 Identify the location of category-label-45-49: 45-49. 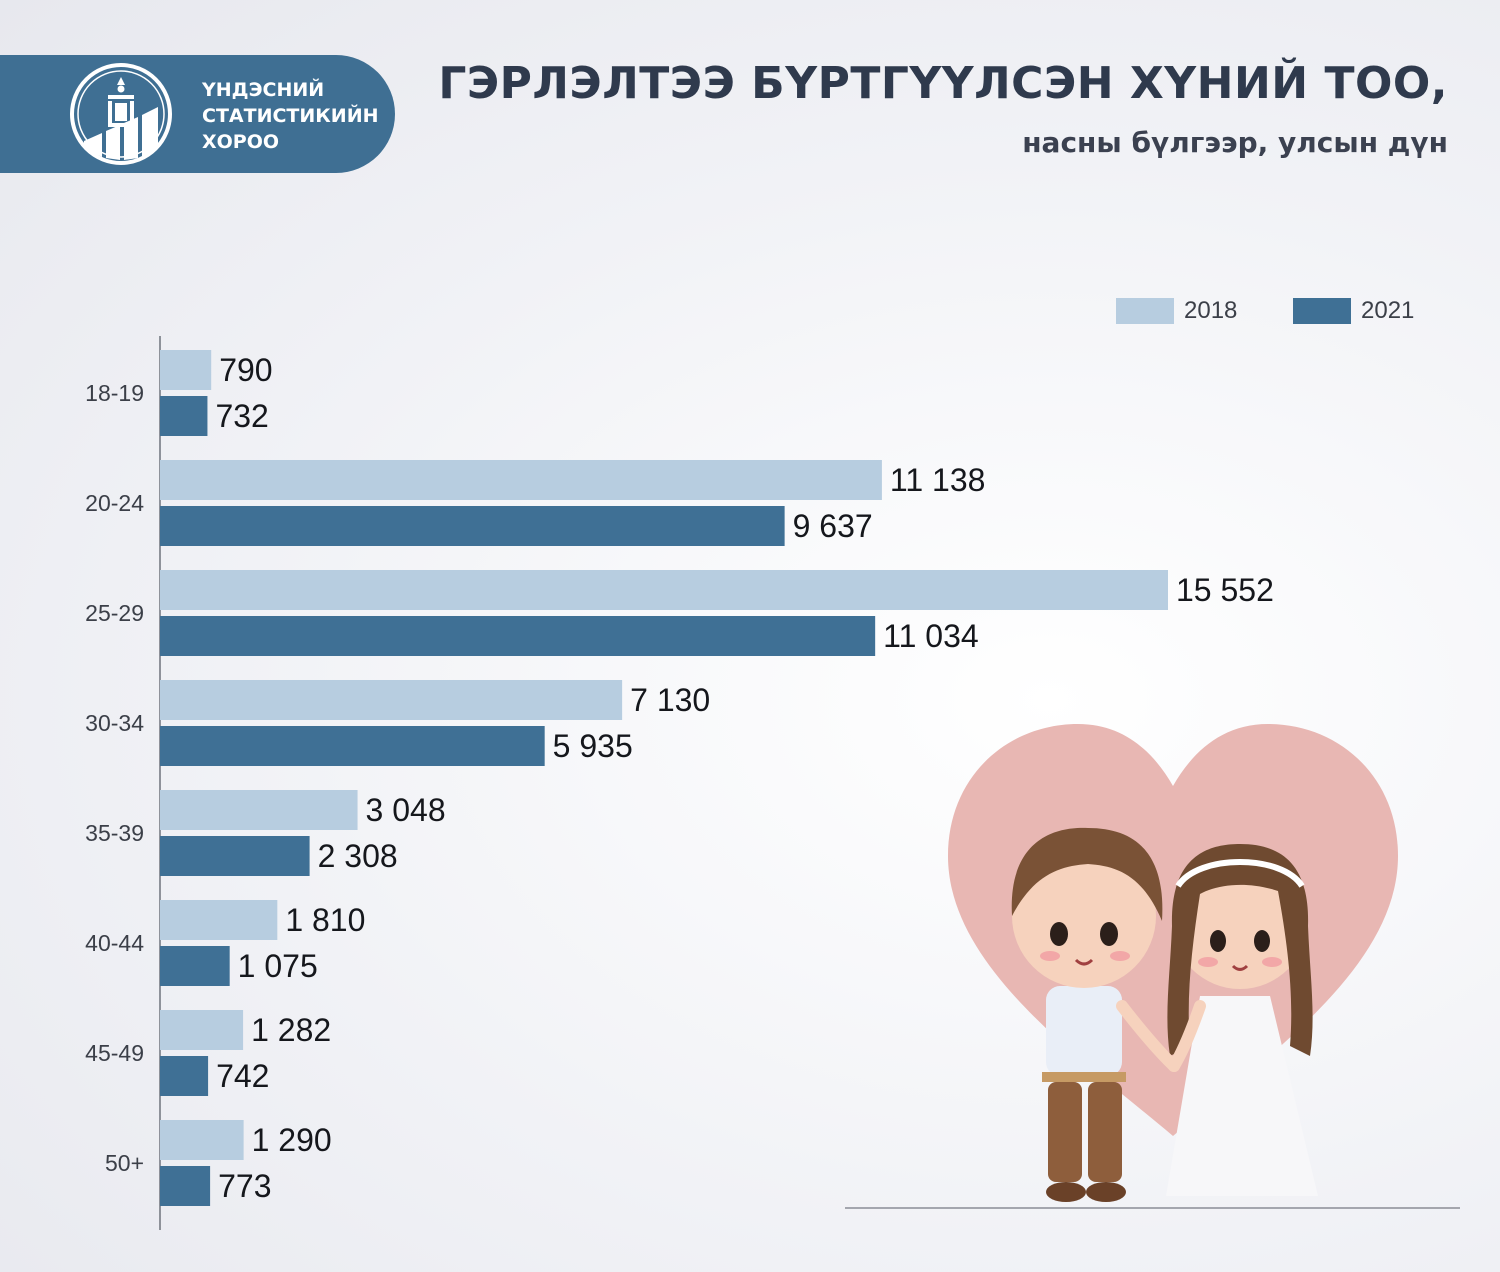
(114, 1053).